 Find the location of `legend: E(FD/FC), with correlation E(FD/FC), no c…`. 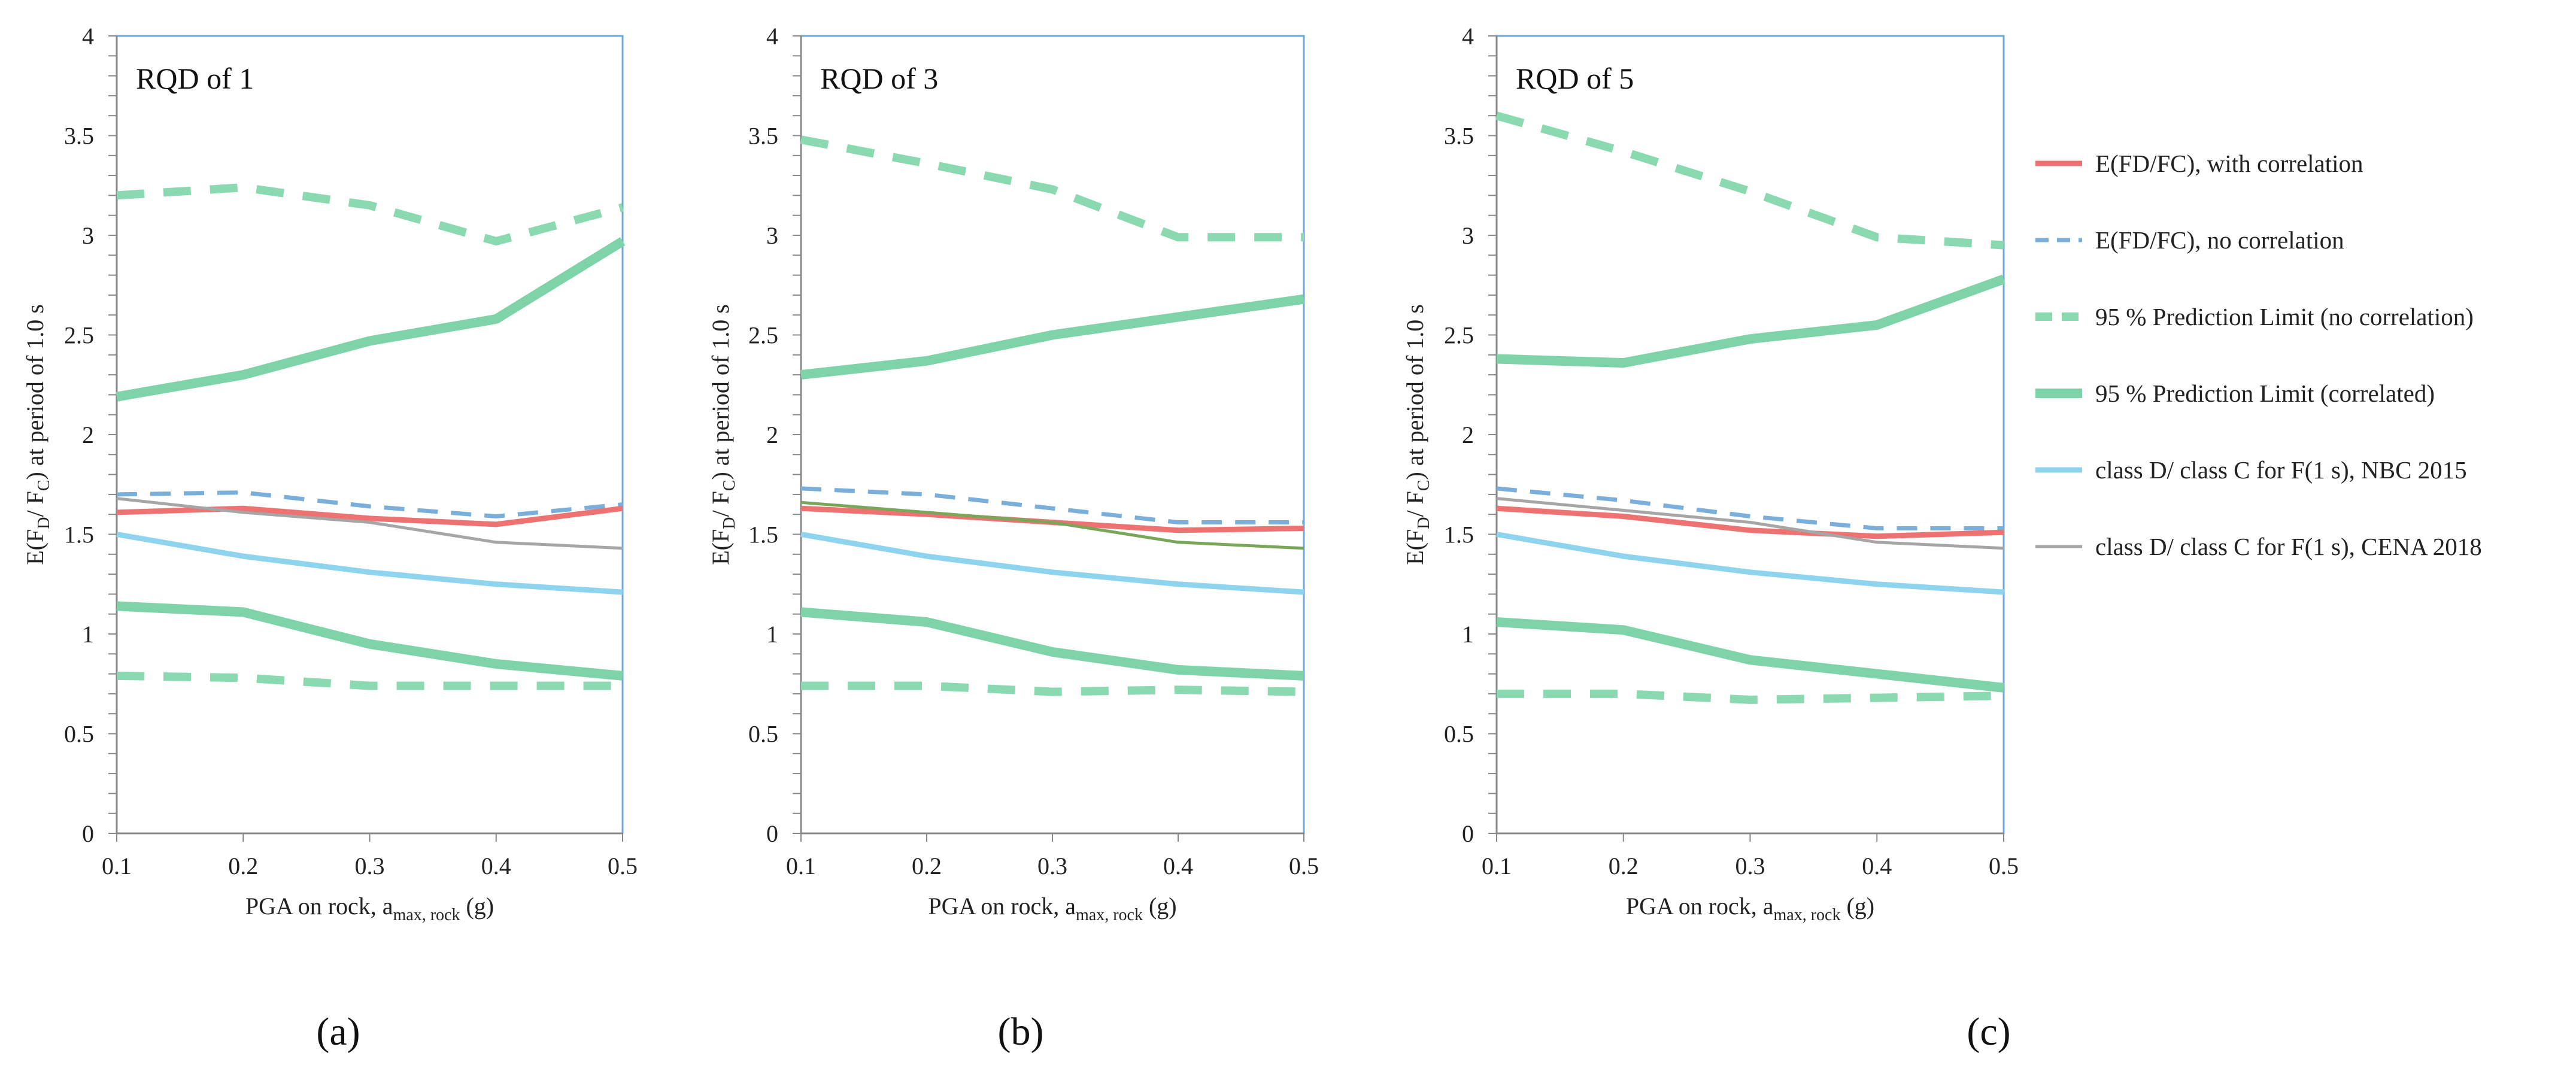

legend: E(FD/FC), with correlation E(FD/FC), no c… is located at coordinates (2258, 355).